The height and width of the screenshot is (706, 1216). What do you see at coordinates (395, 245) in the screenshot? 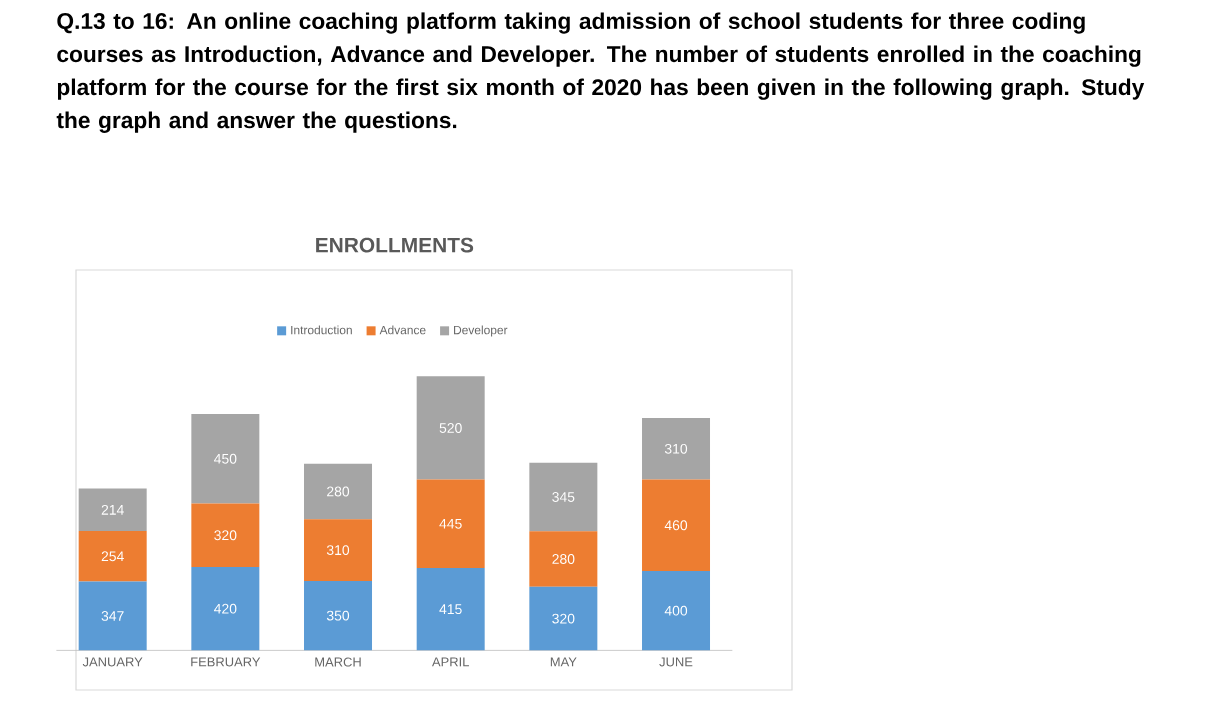
I see `chart-title: ENROLLMENTS` at bounding box center [395, 245].